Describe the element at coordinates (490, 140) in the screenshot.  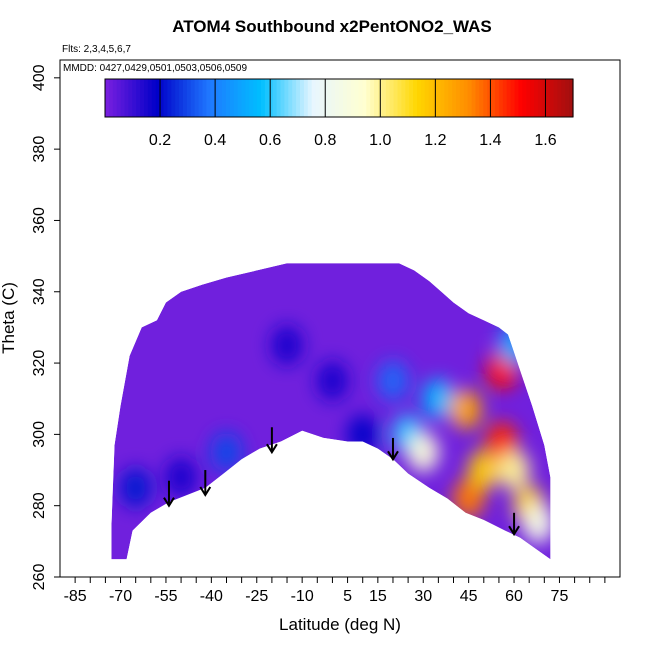
I see `colorbar-tick-label: 1.4` at that location.